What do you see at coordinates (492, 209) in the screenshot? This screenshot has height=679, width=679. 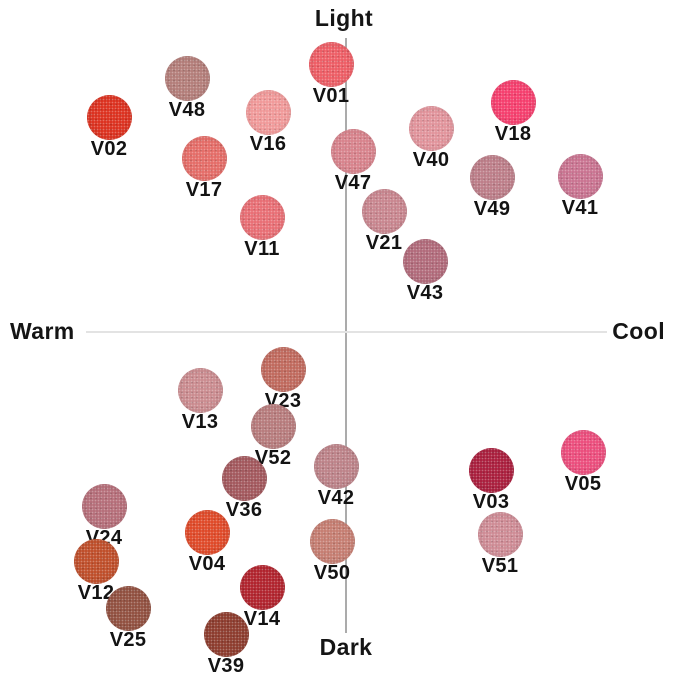 I see `swatch-label-V49: V49` at bounding box center [492, 209].